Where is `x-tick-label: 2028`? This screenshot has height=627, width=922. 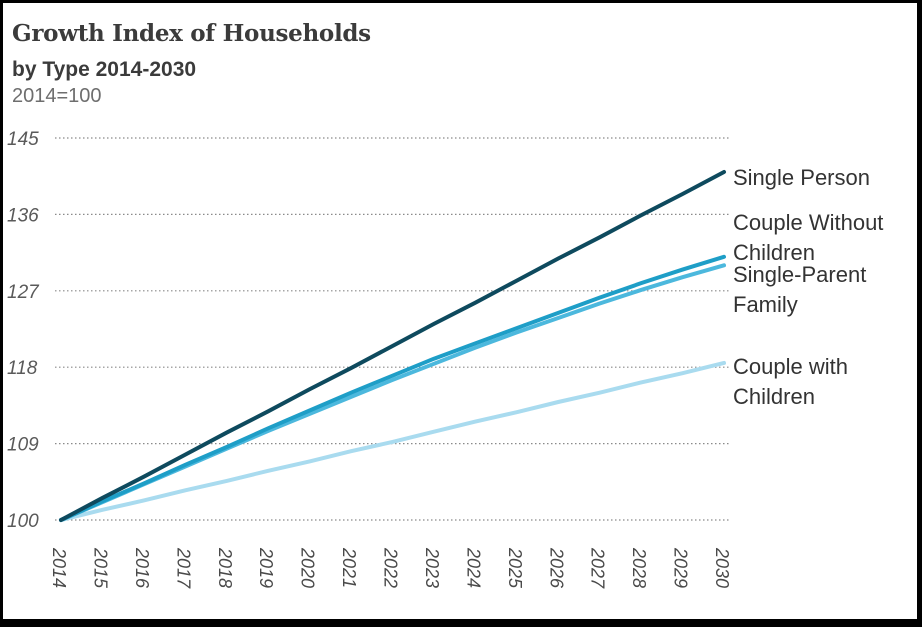
x-tick-label: 2028 is located at coordinates (639, 567).